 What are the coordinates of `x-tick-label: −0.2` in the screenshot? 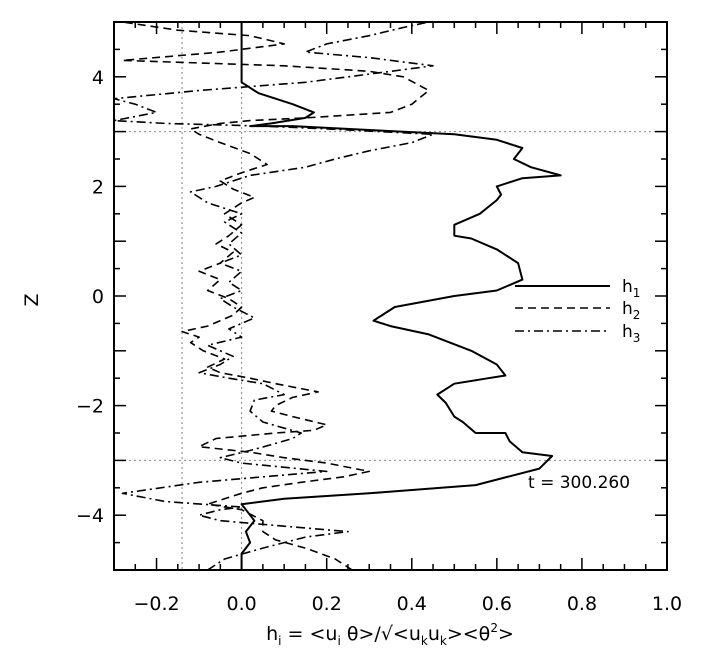 It's located at (156, 604).